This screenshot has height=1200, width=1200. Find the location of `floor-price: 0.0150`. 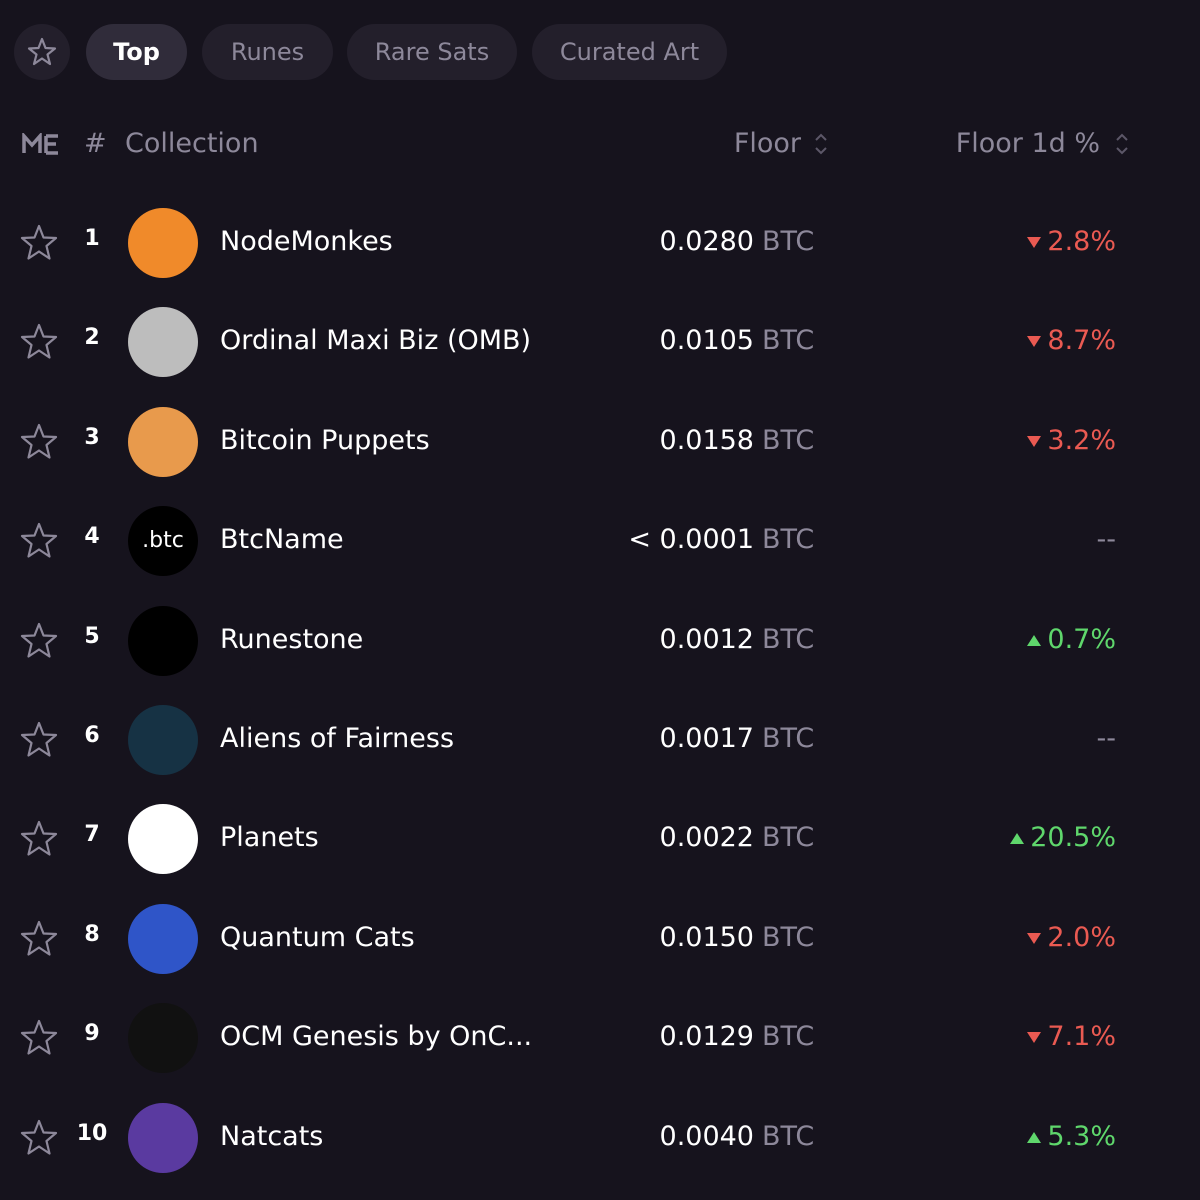

floor-price: 0.0150 is located at coordinates (706, 937).